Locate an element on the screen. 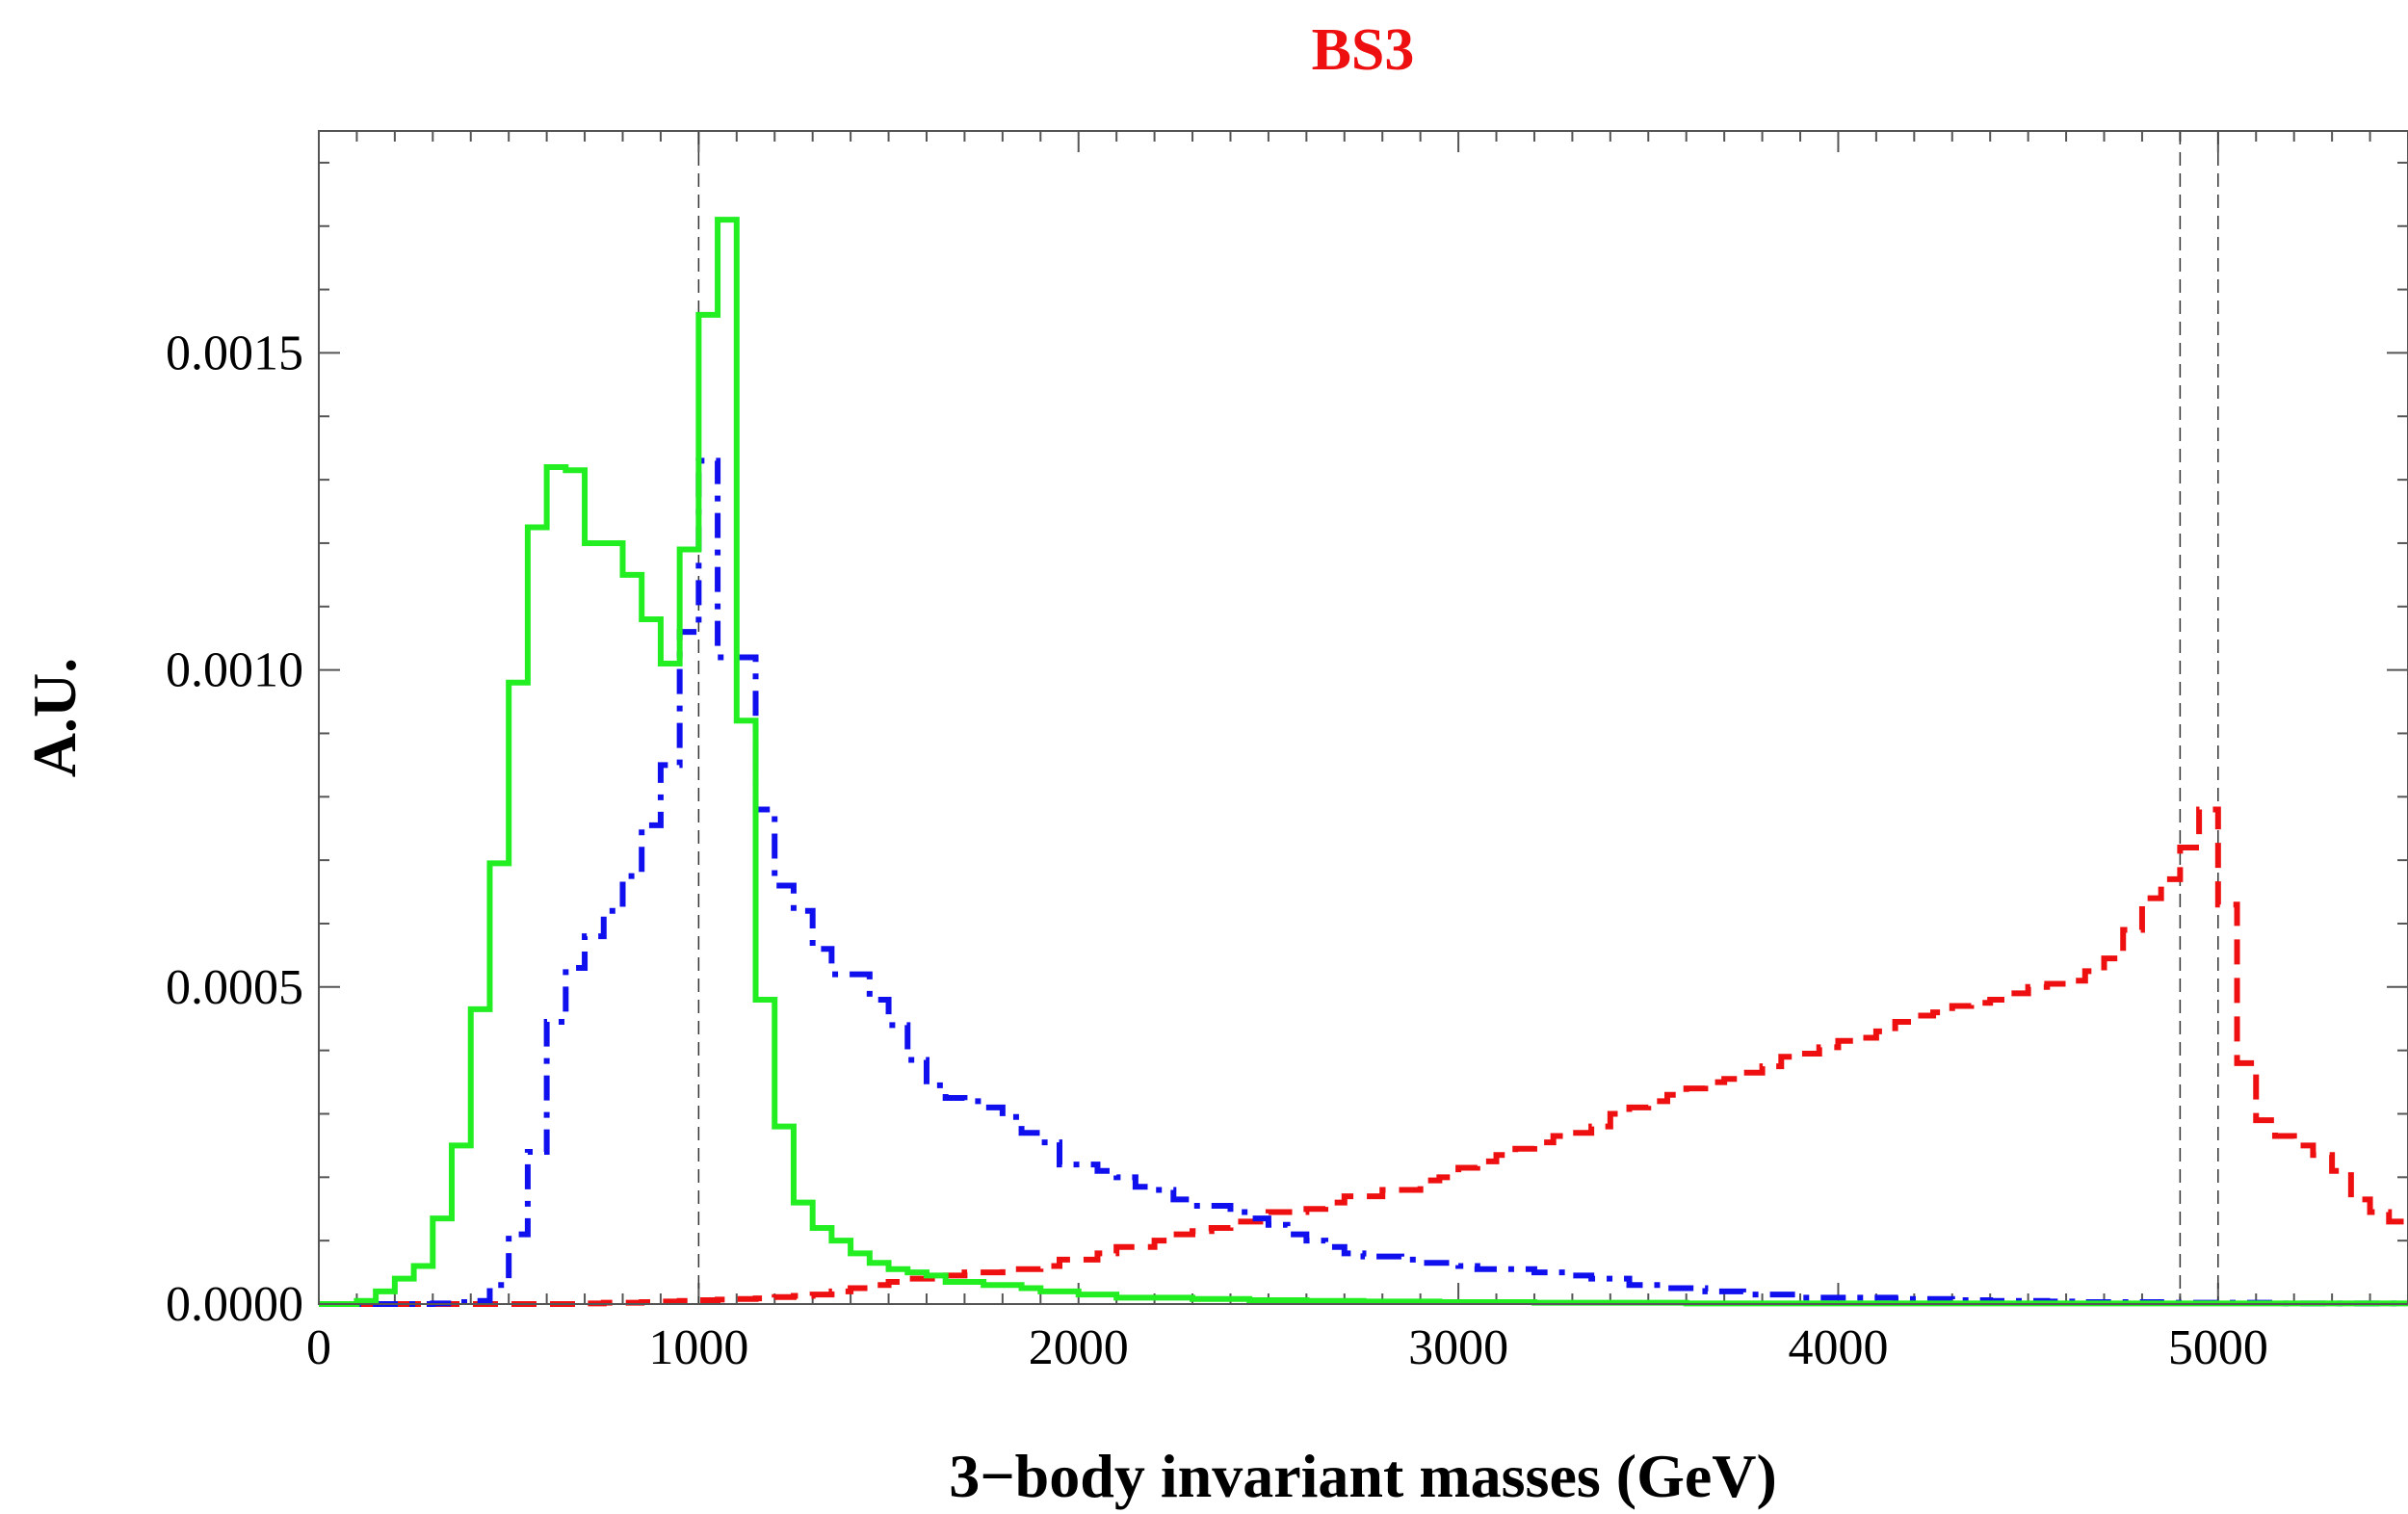  y-tick-label: 0.0010 is located at coordinates (234, 670).